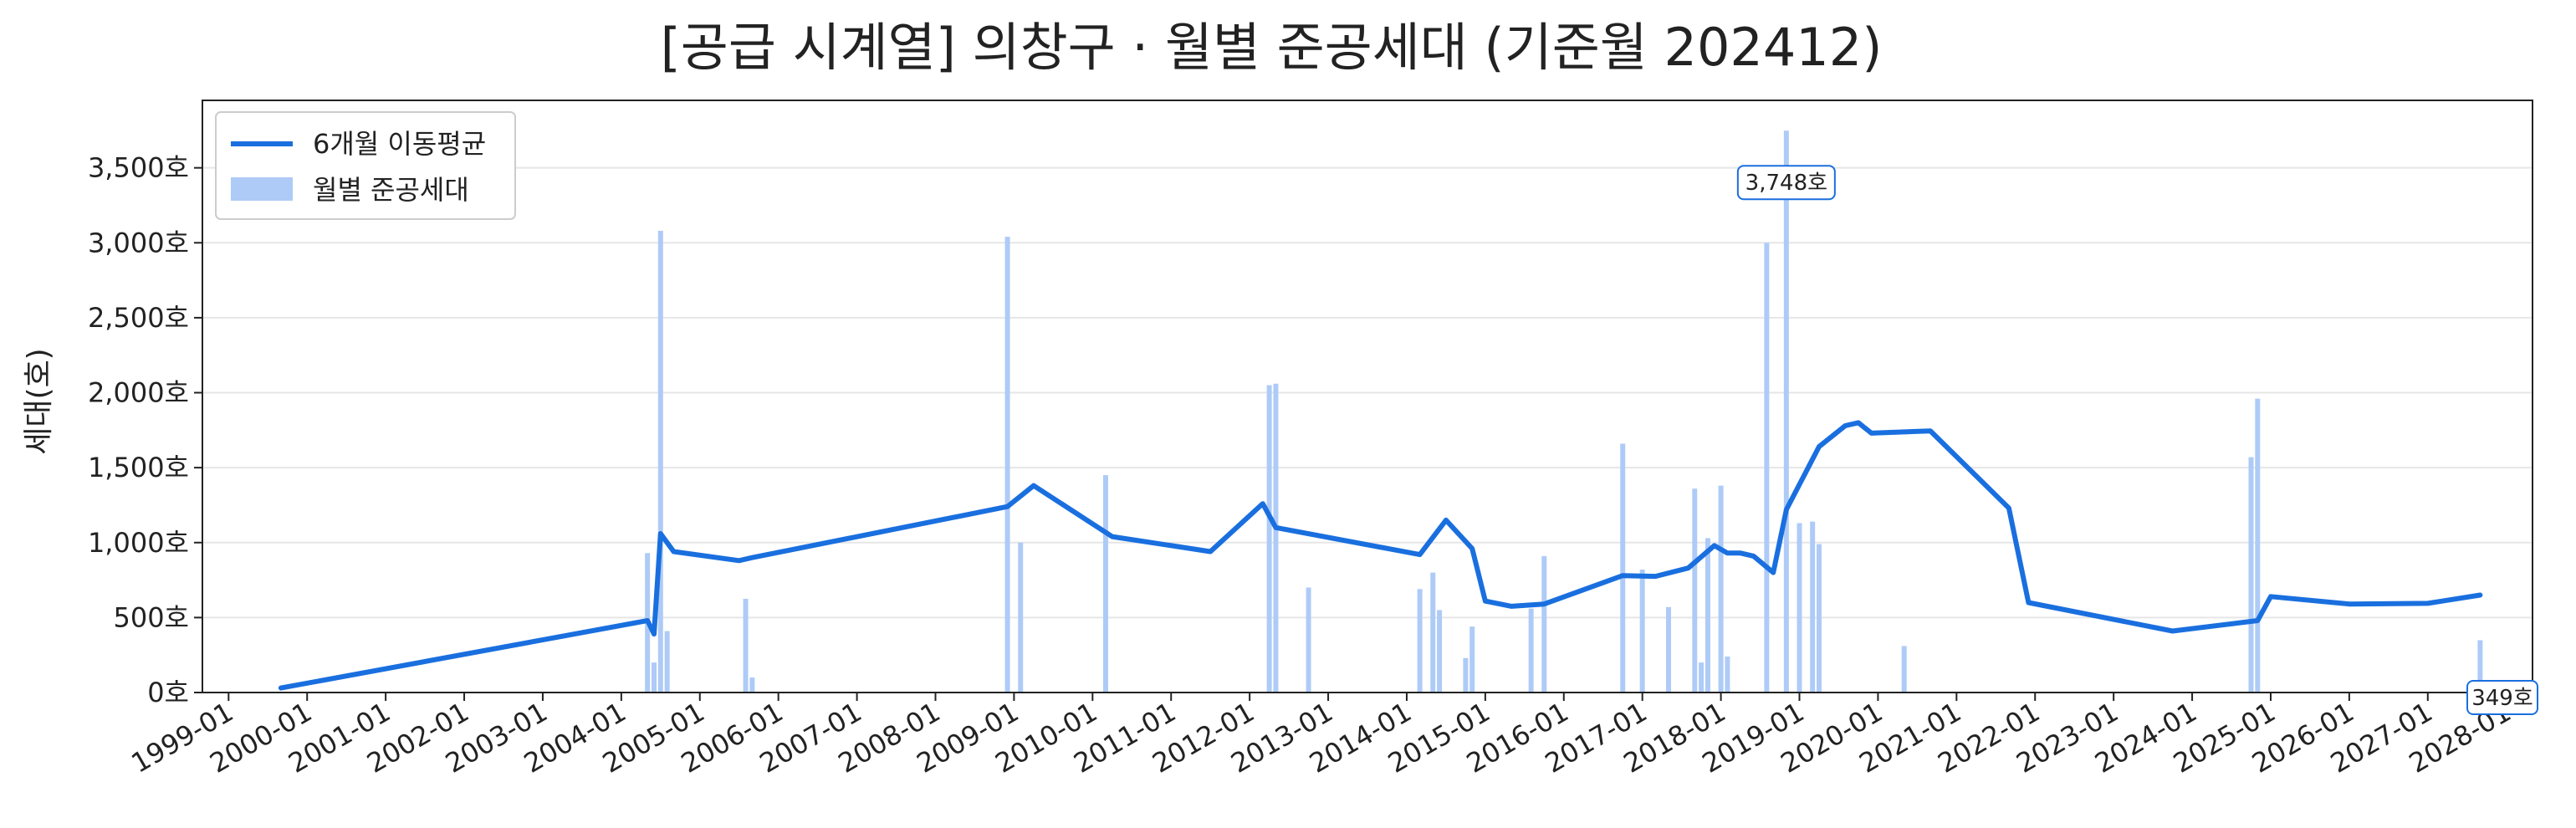 This screenshot has height=828, width=2576. Describe the element at coordinates (39, 401) in the screenshot. I see `y-axis-label: 세대(호)` at that location.